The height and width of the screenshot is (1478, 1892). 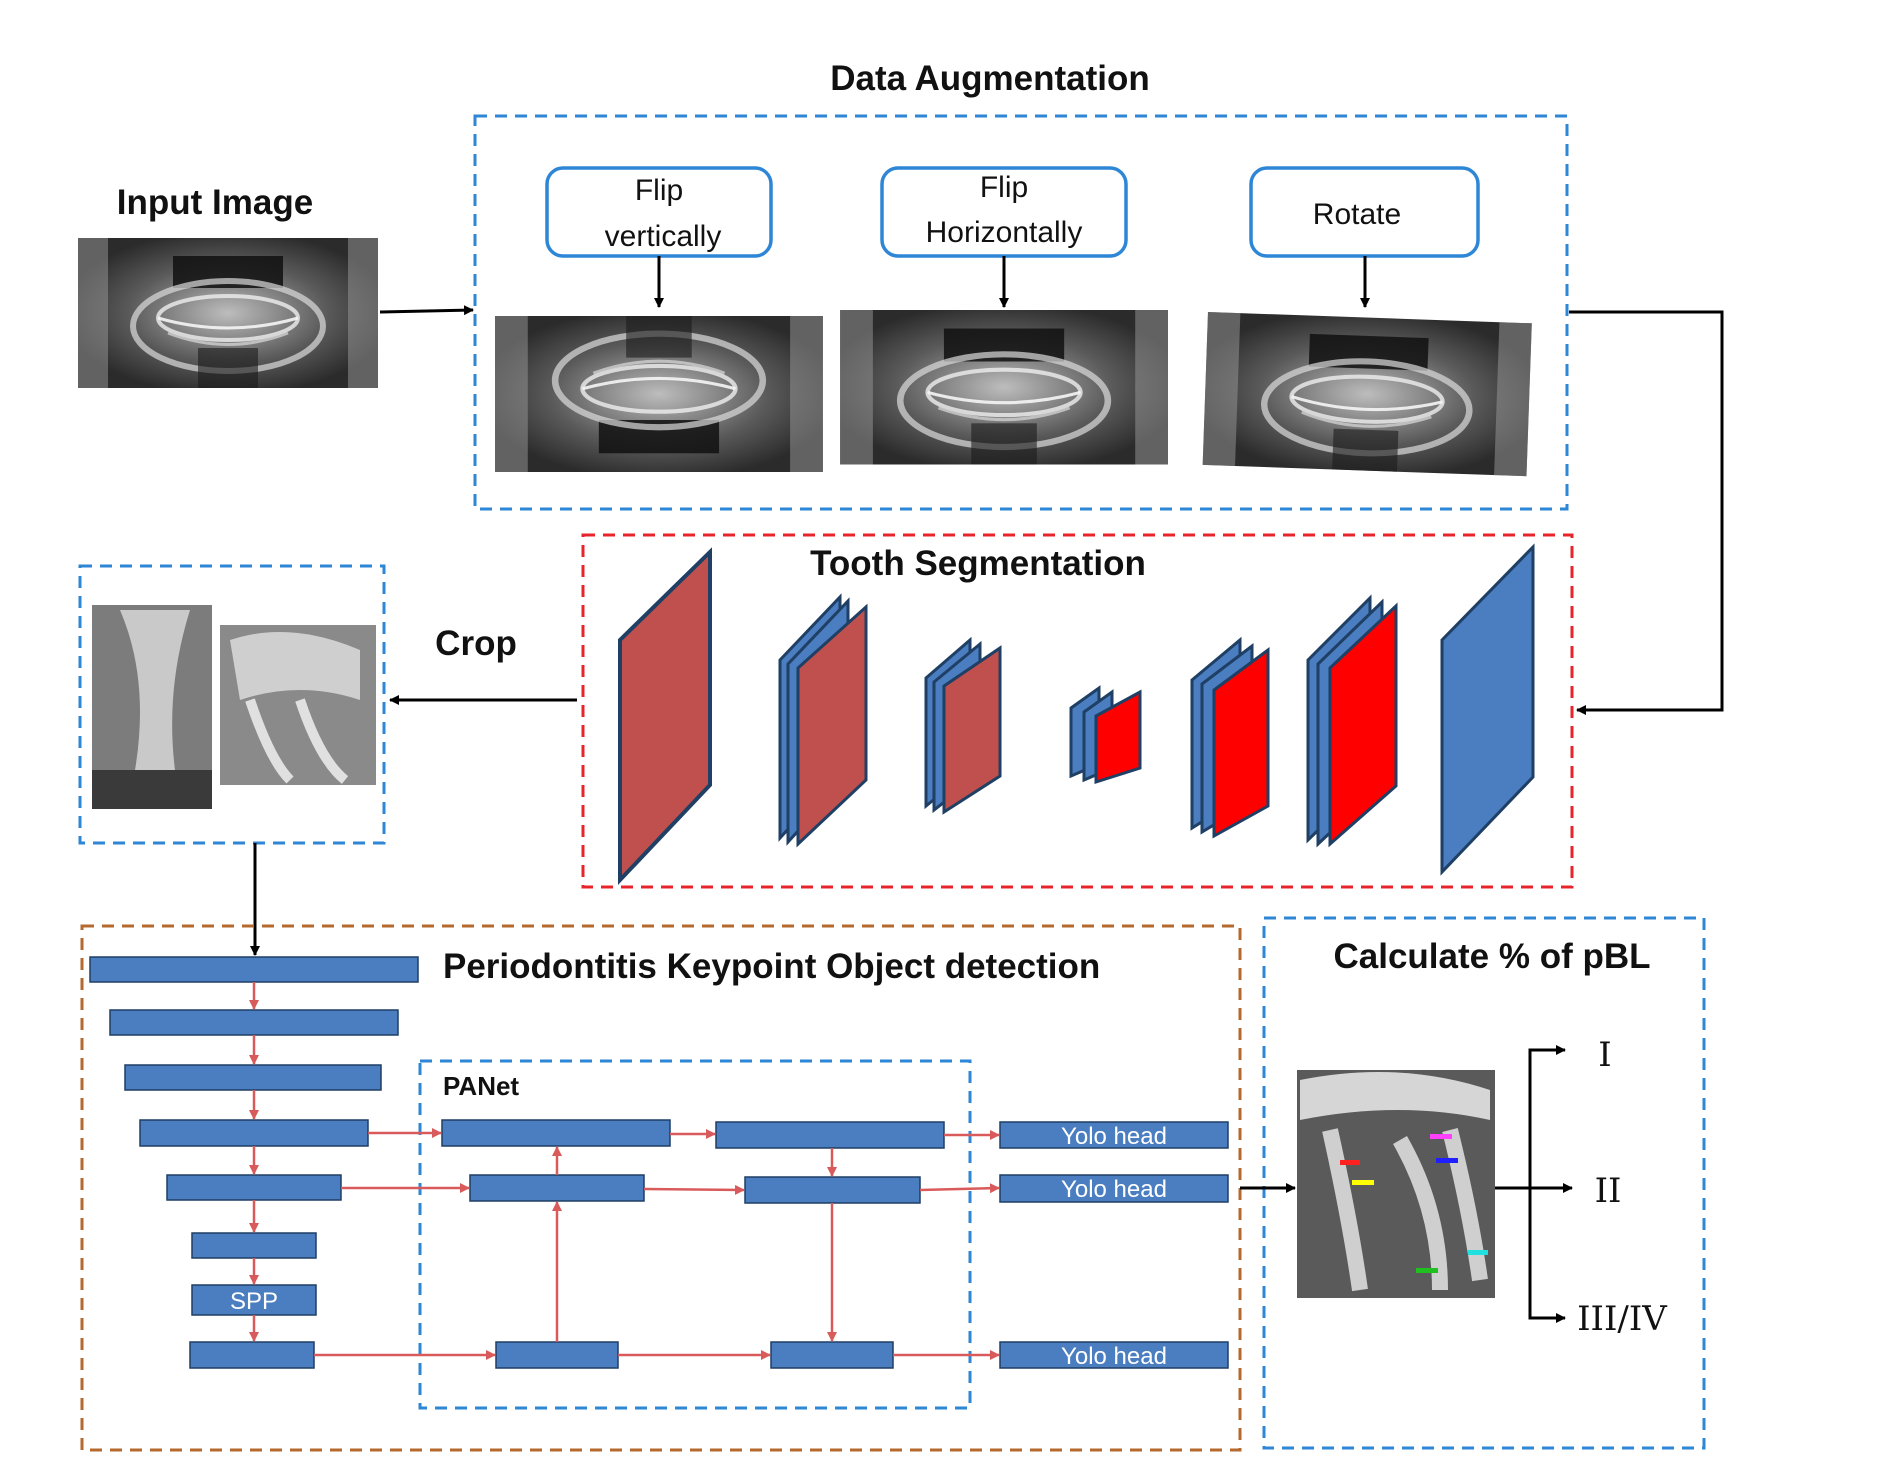 I want to click on spp-label: SPP, so click(x=254, y=1301).